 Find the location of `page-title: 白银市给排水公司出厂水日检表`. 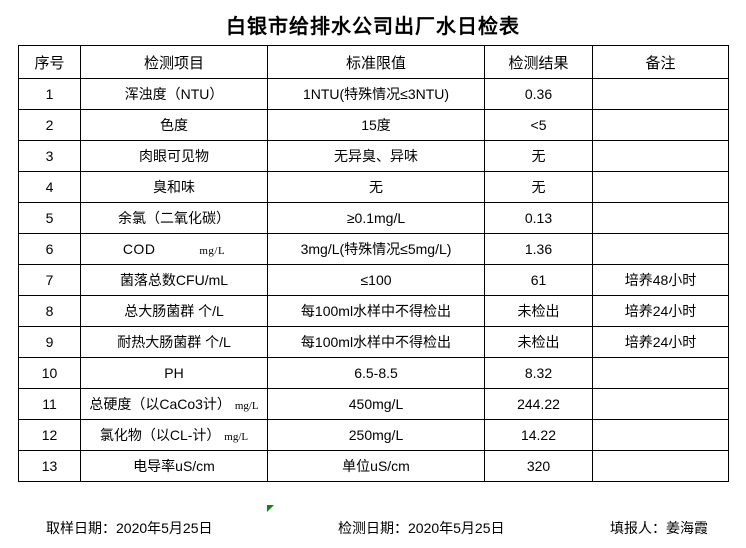

page-title: 白银市给排水公司出厂水日检表 is located at coordinates (373, 27).